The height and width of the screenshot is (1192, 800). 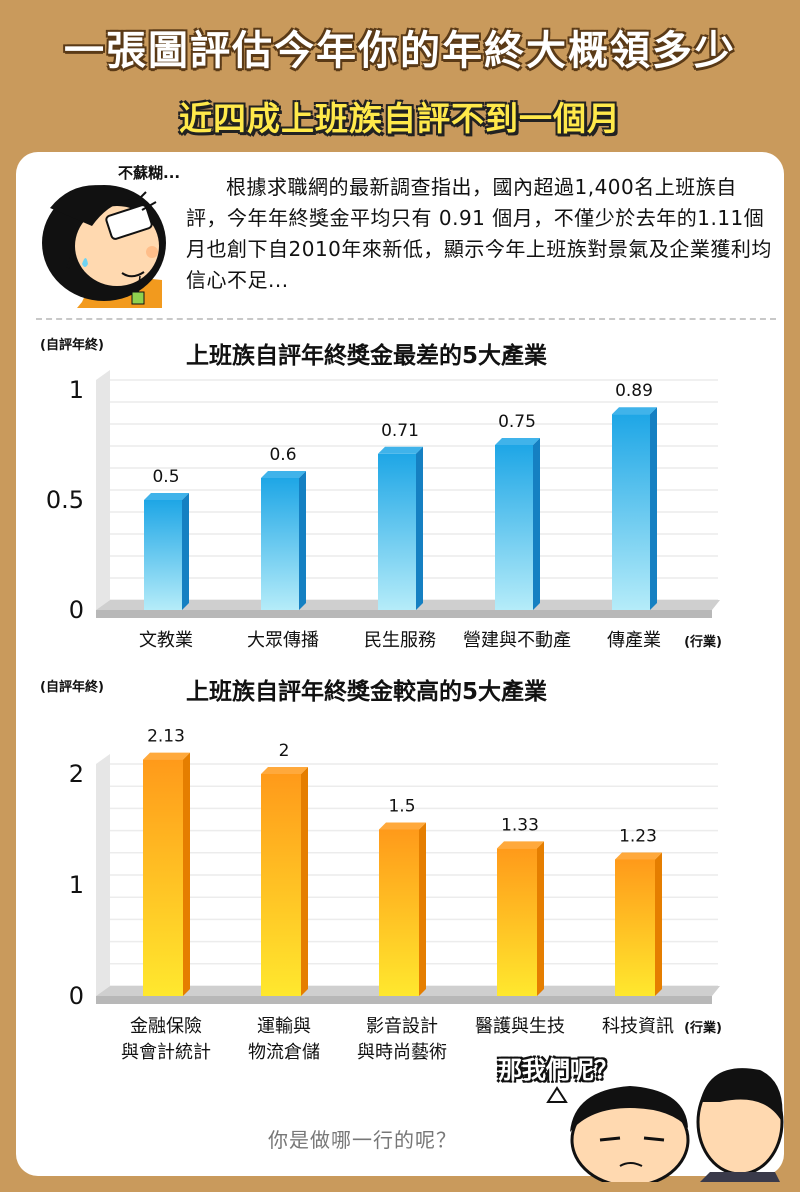 I want to click on y-tick-label: 0.5, so click(x=65, y=500).